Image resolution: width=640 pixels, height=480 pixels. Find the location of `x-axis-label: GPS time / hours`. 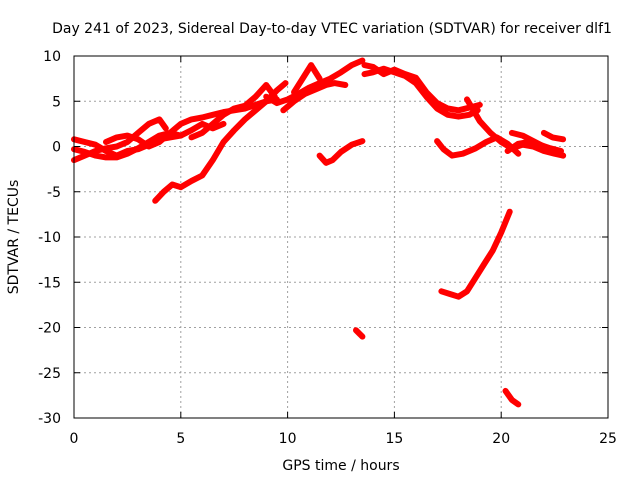

x-axis-label: GPS time / hours is located at coordinates (340, 466).